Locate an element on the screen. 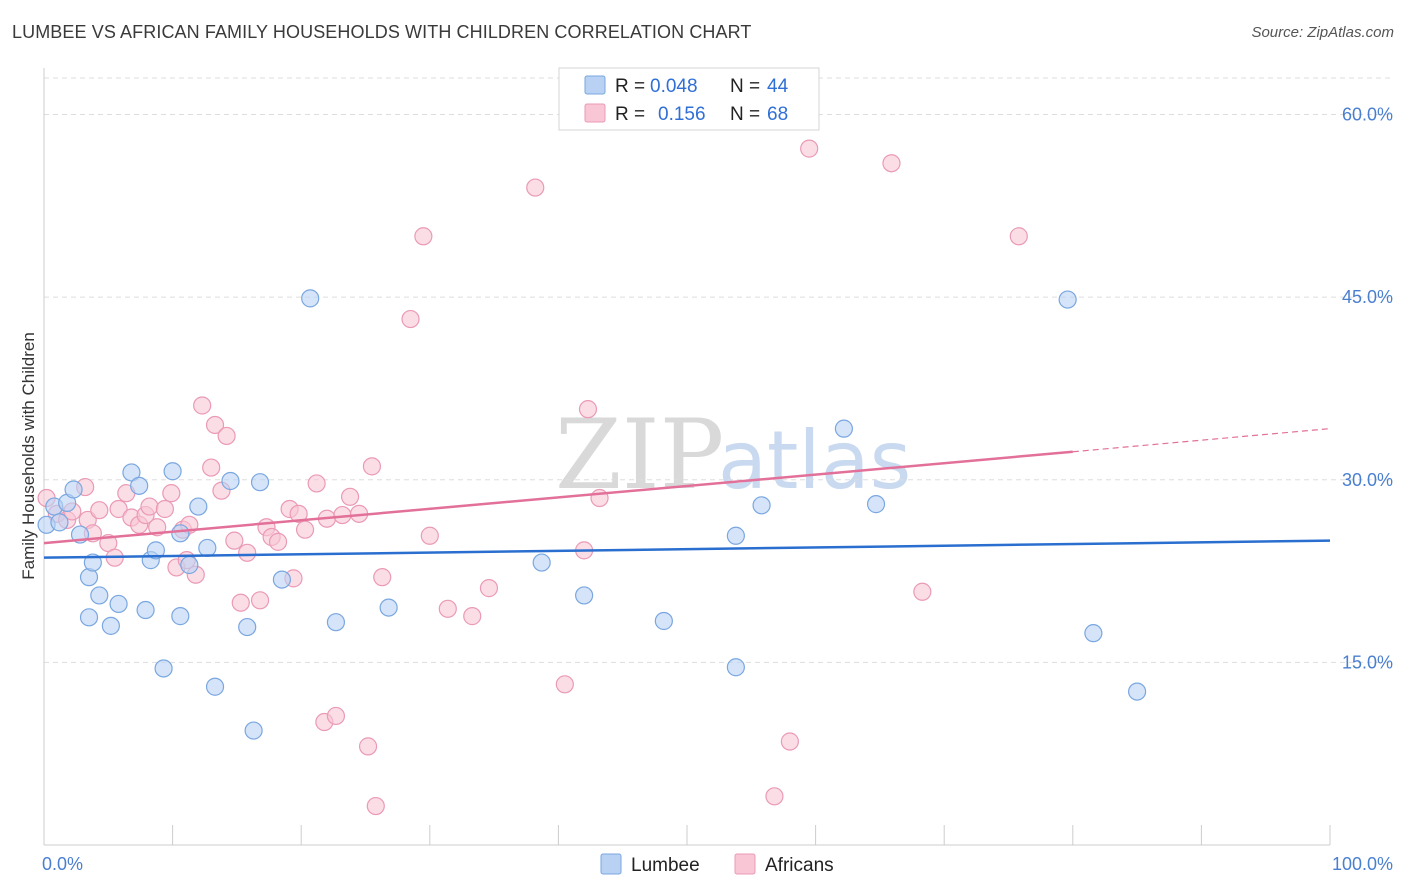 The width and height of the screenshot is (1406, 892). y-tick-label-45: 45.0% is located at coordinates (1367, 297).